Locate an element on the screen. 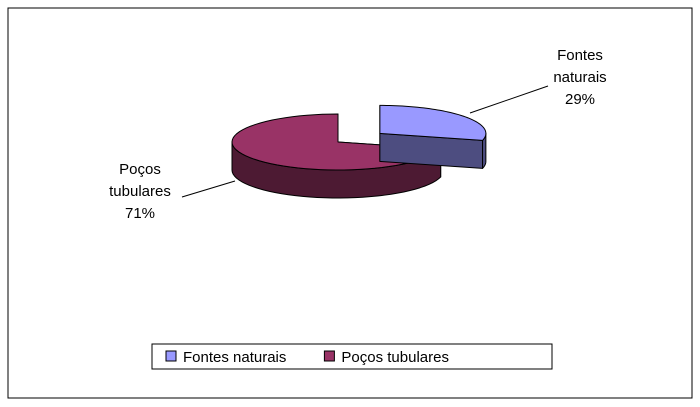 This screenshot has width=700, height=407. pie-slice is located at coordinates (433, 136).